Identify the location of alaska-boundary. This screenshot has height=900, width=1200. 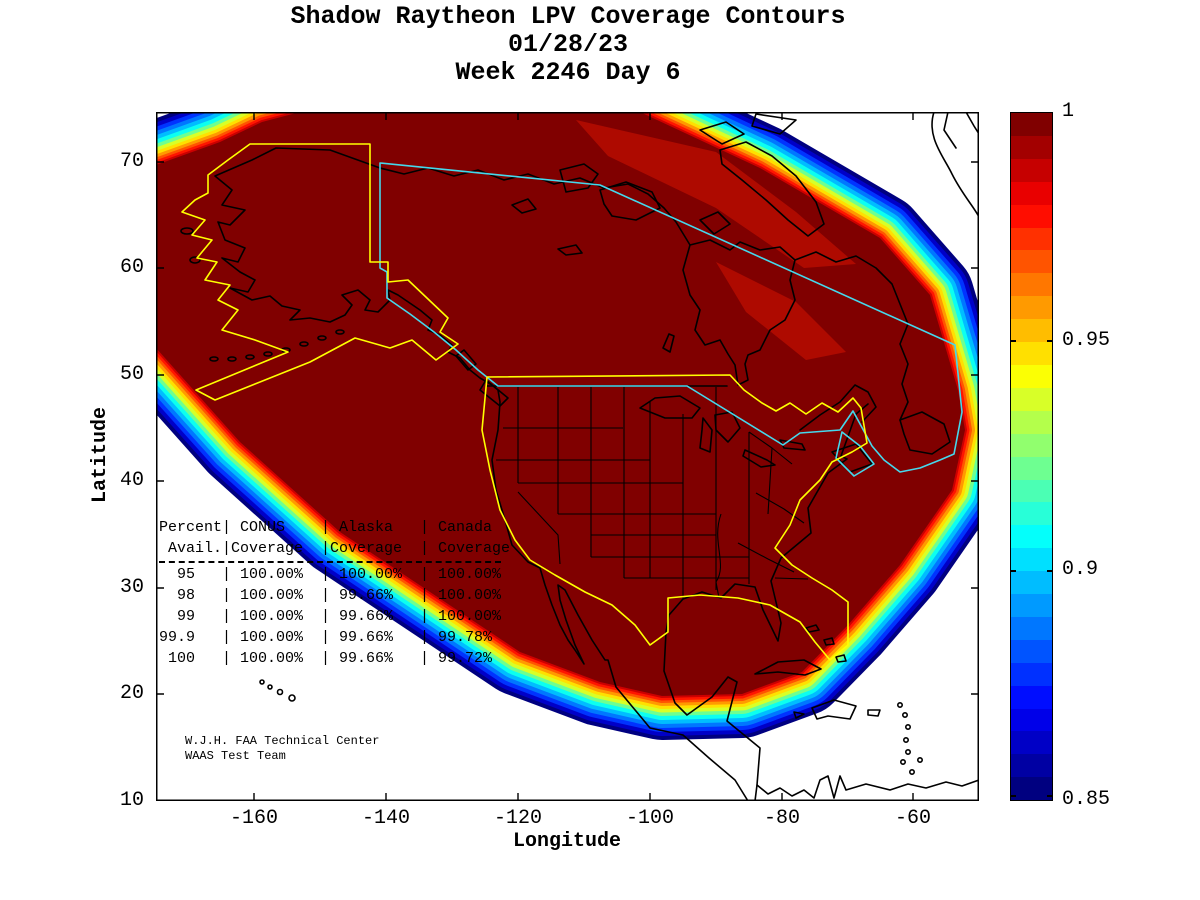
(320, 272).